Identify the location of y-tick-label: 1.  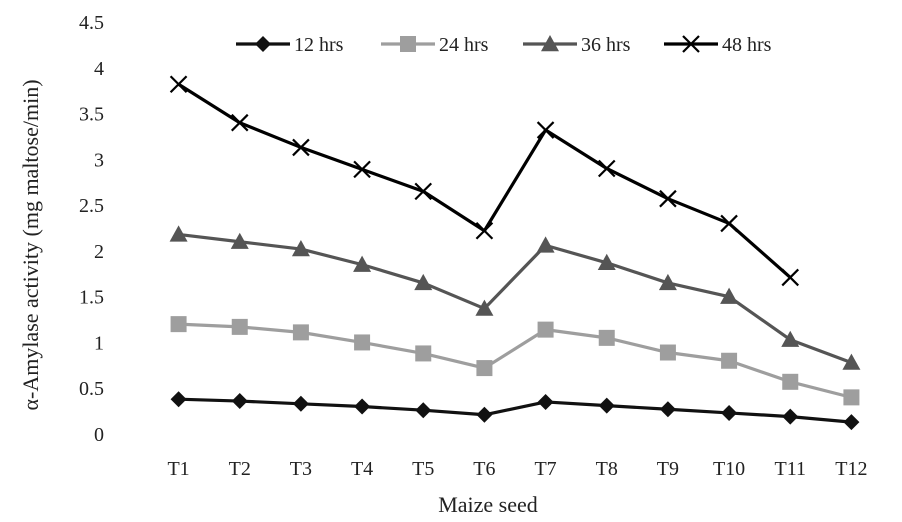
(99, 343).